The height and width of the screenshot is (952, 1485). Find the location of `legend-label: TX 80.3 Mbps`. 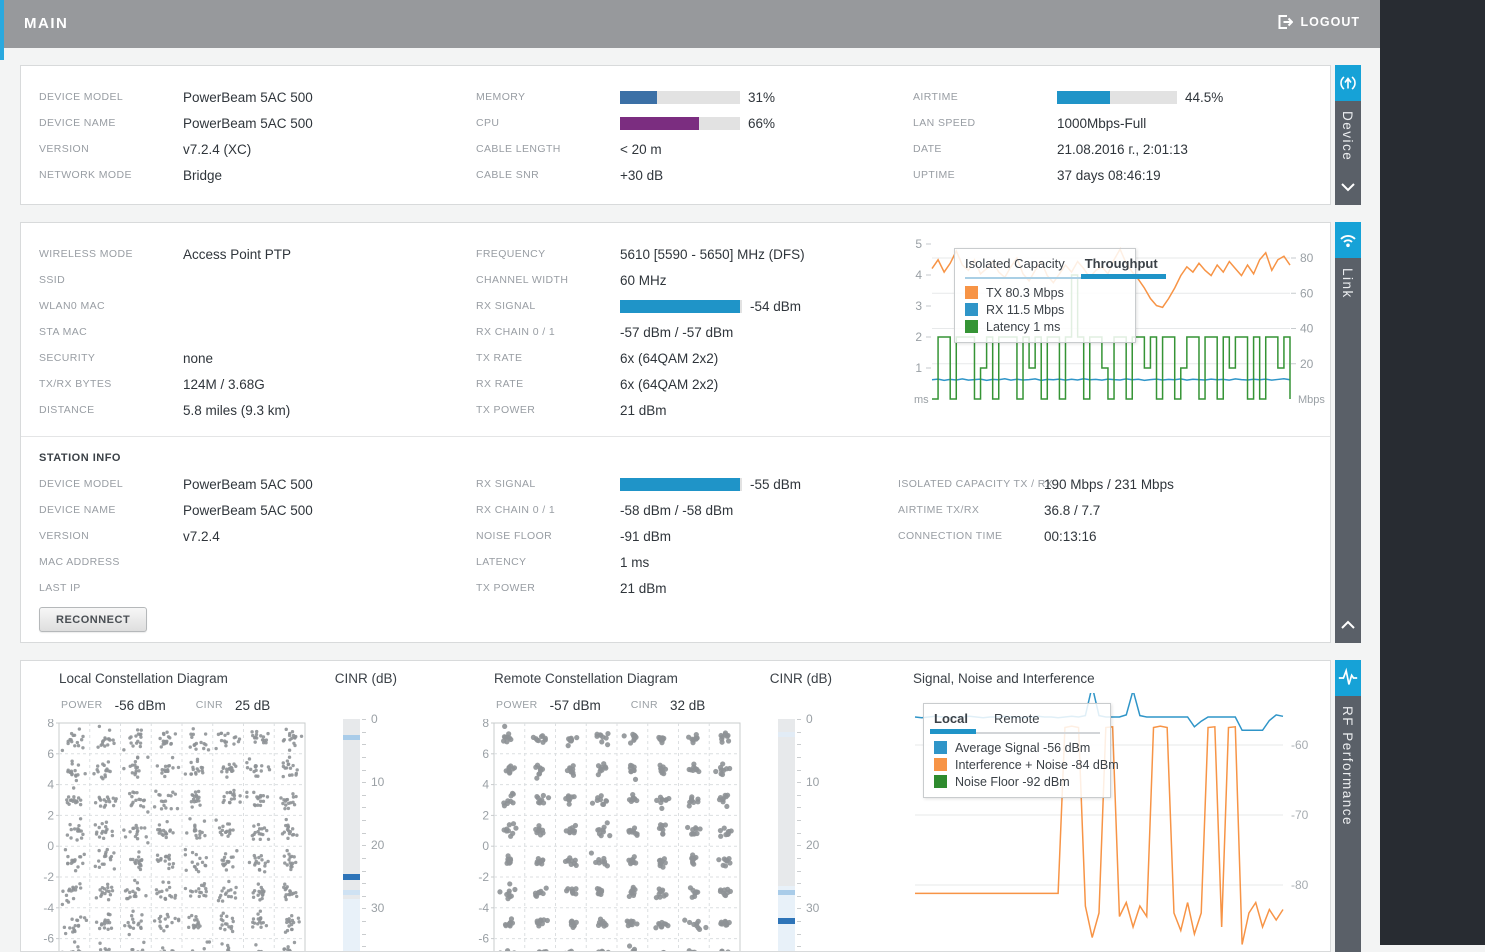

legend-label: TX 80.3 Mbps is located at coordinates (1025, 293).